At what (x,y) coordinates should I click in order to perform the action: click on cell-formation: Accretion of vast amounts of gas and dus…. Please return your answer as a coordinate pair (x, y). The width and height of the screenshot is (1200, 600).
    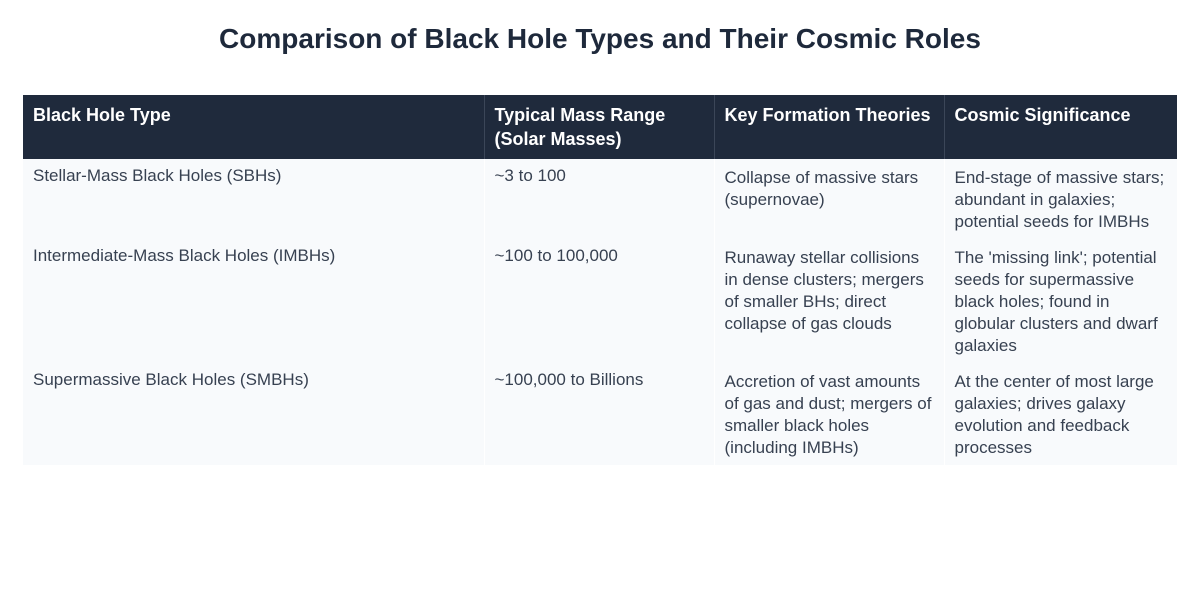
    Looking at the image, I should click on (829, 414).